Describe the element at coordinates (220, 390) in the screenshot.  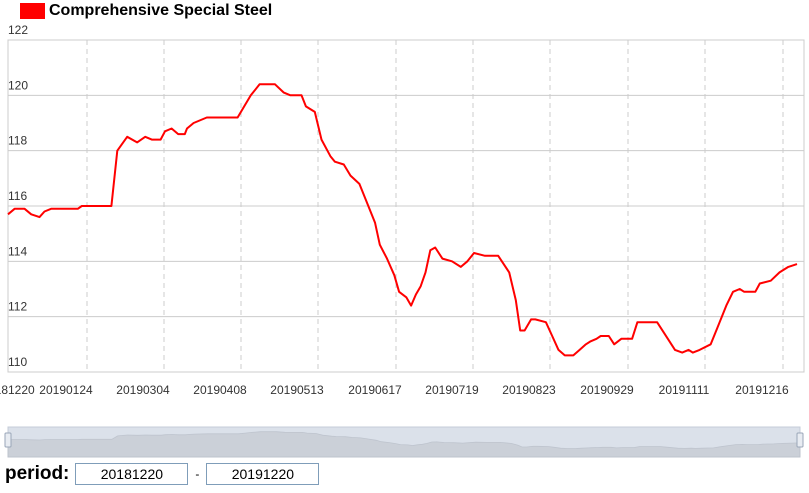
I see `x-tick-label: 20190408` at that location.